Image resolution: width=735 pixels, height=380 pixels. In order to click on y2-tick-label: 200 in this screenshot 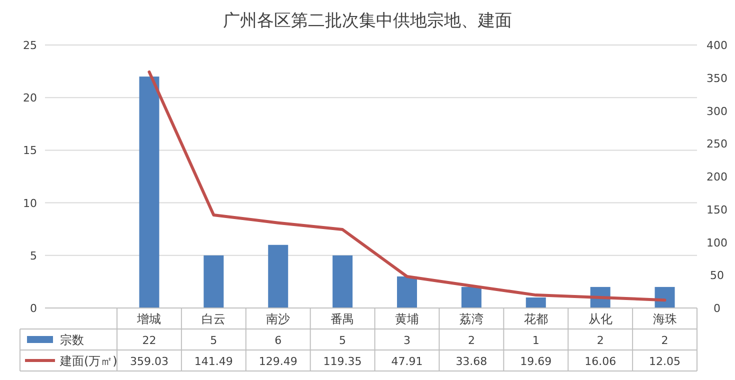, I will do `click(717, 177)`.